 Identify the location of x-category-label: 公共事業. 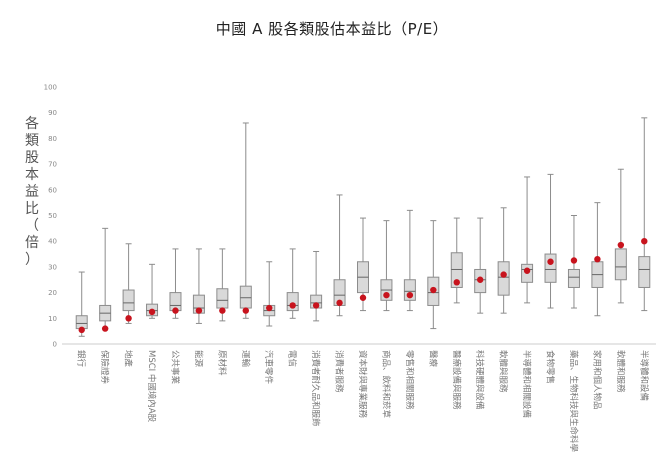
(174, 367).